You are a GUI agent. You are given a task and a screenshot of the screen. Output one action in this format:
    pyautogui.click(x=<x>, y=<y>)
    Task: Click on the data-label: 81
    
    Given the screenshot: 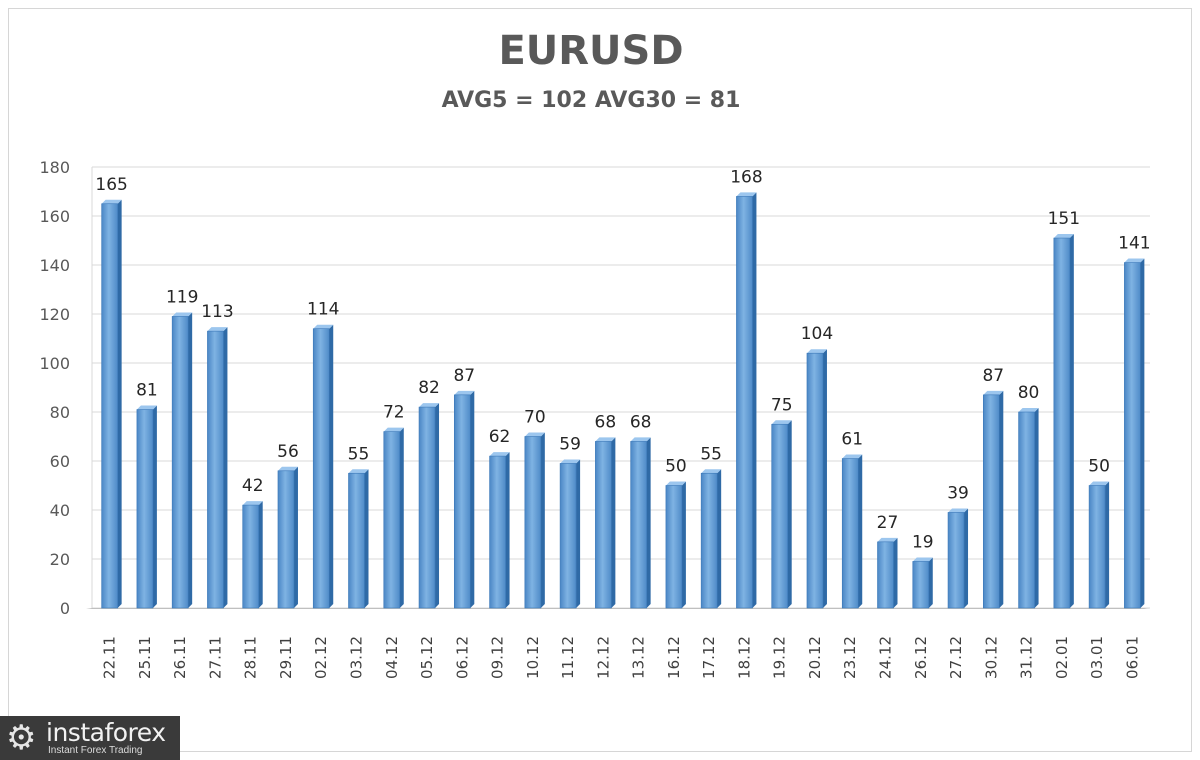 What is the action you would take?
    pyautogui.click(x=147, y=391)
    